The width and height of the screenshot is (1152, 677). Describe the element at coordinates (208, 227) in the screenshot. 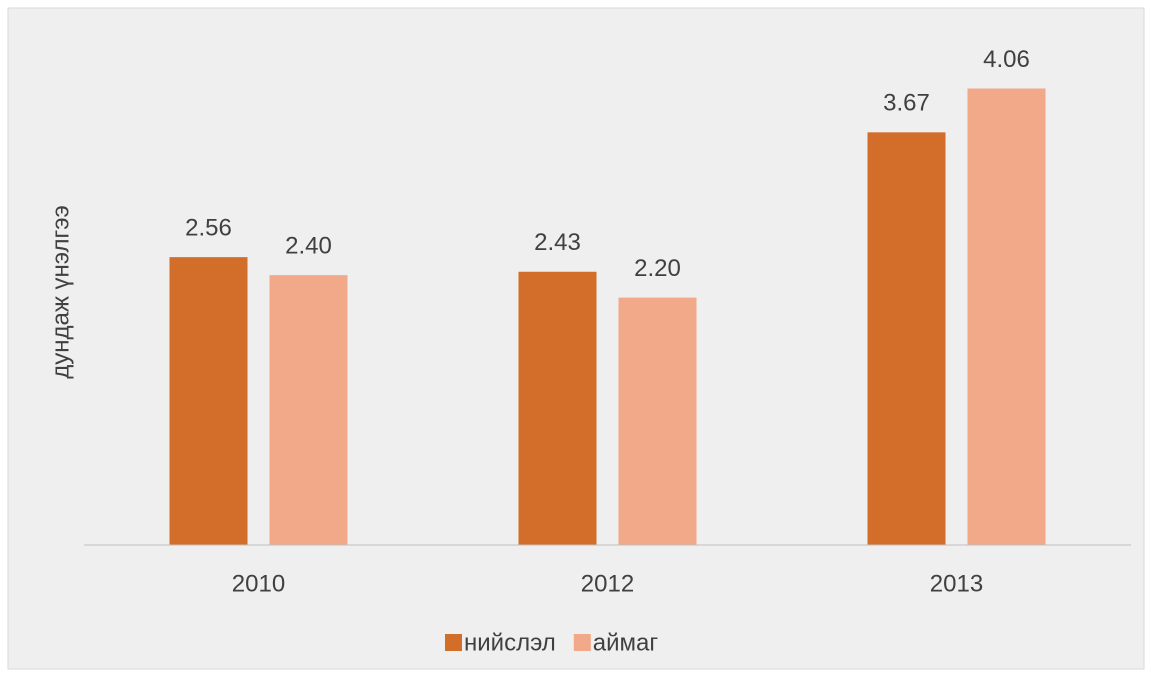

I see `data-label: 2.56` at that location.